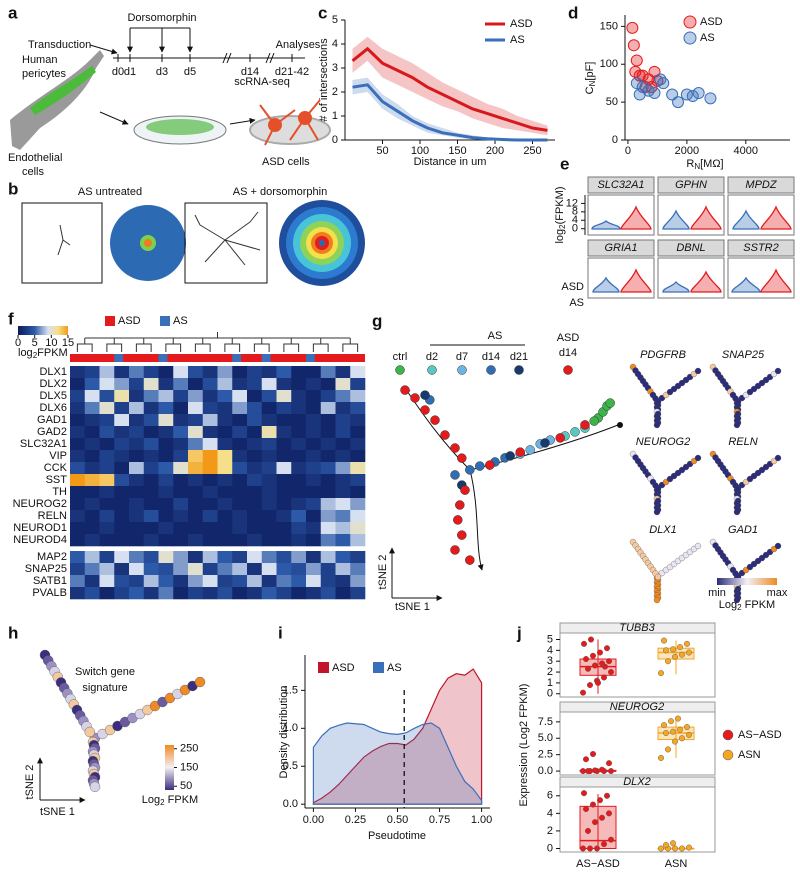 This screenshot has height=876, width=800. Describe the element at coordinates (760, 735) in the screenshot. I see `legend-label: AS−ASD` at that location.